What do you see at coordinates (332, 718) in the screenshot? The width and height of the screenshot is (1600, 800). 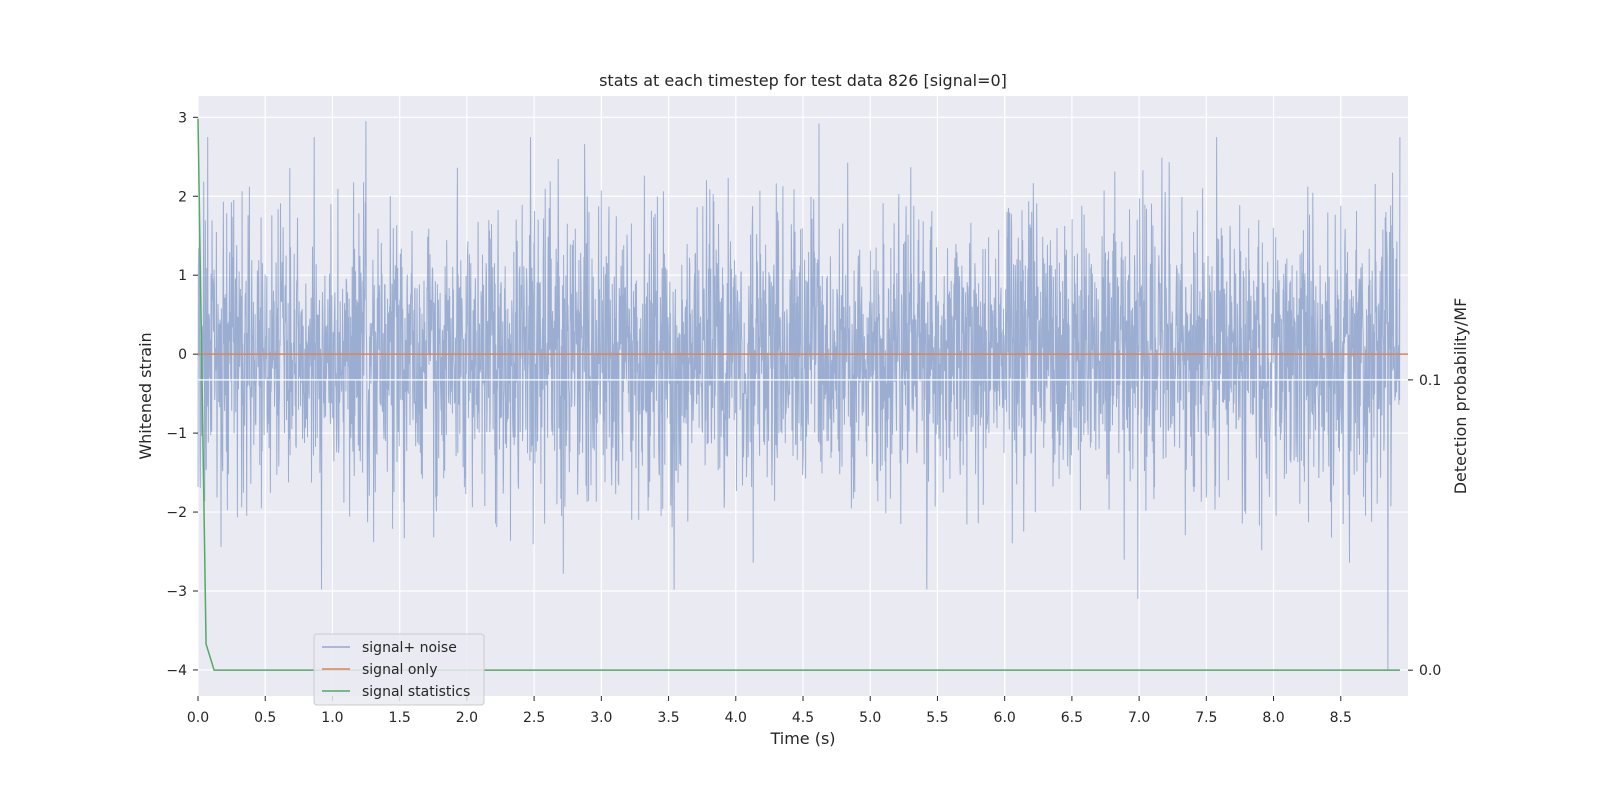 I see `x-tick-label: 1.0` at bounding box center [332, 718].